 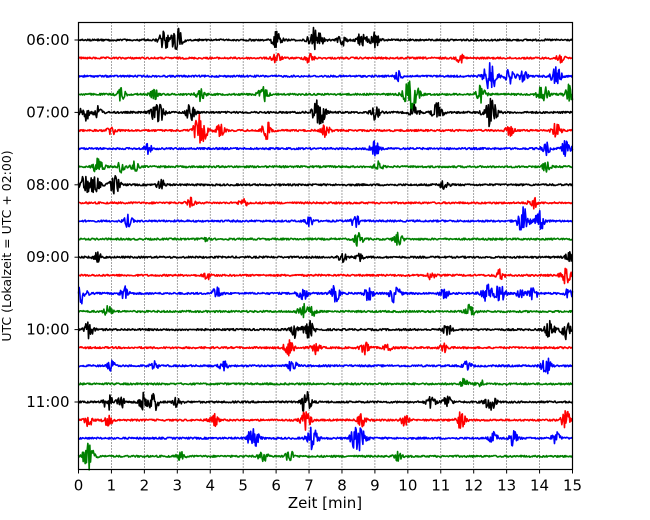 I want to click on x-tick-label: 1, so click(x=112, y=486).